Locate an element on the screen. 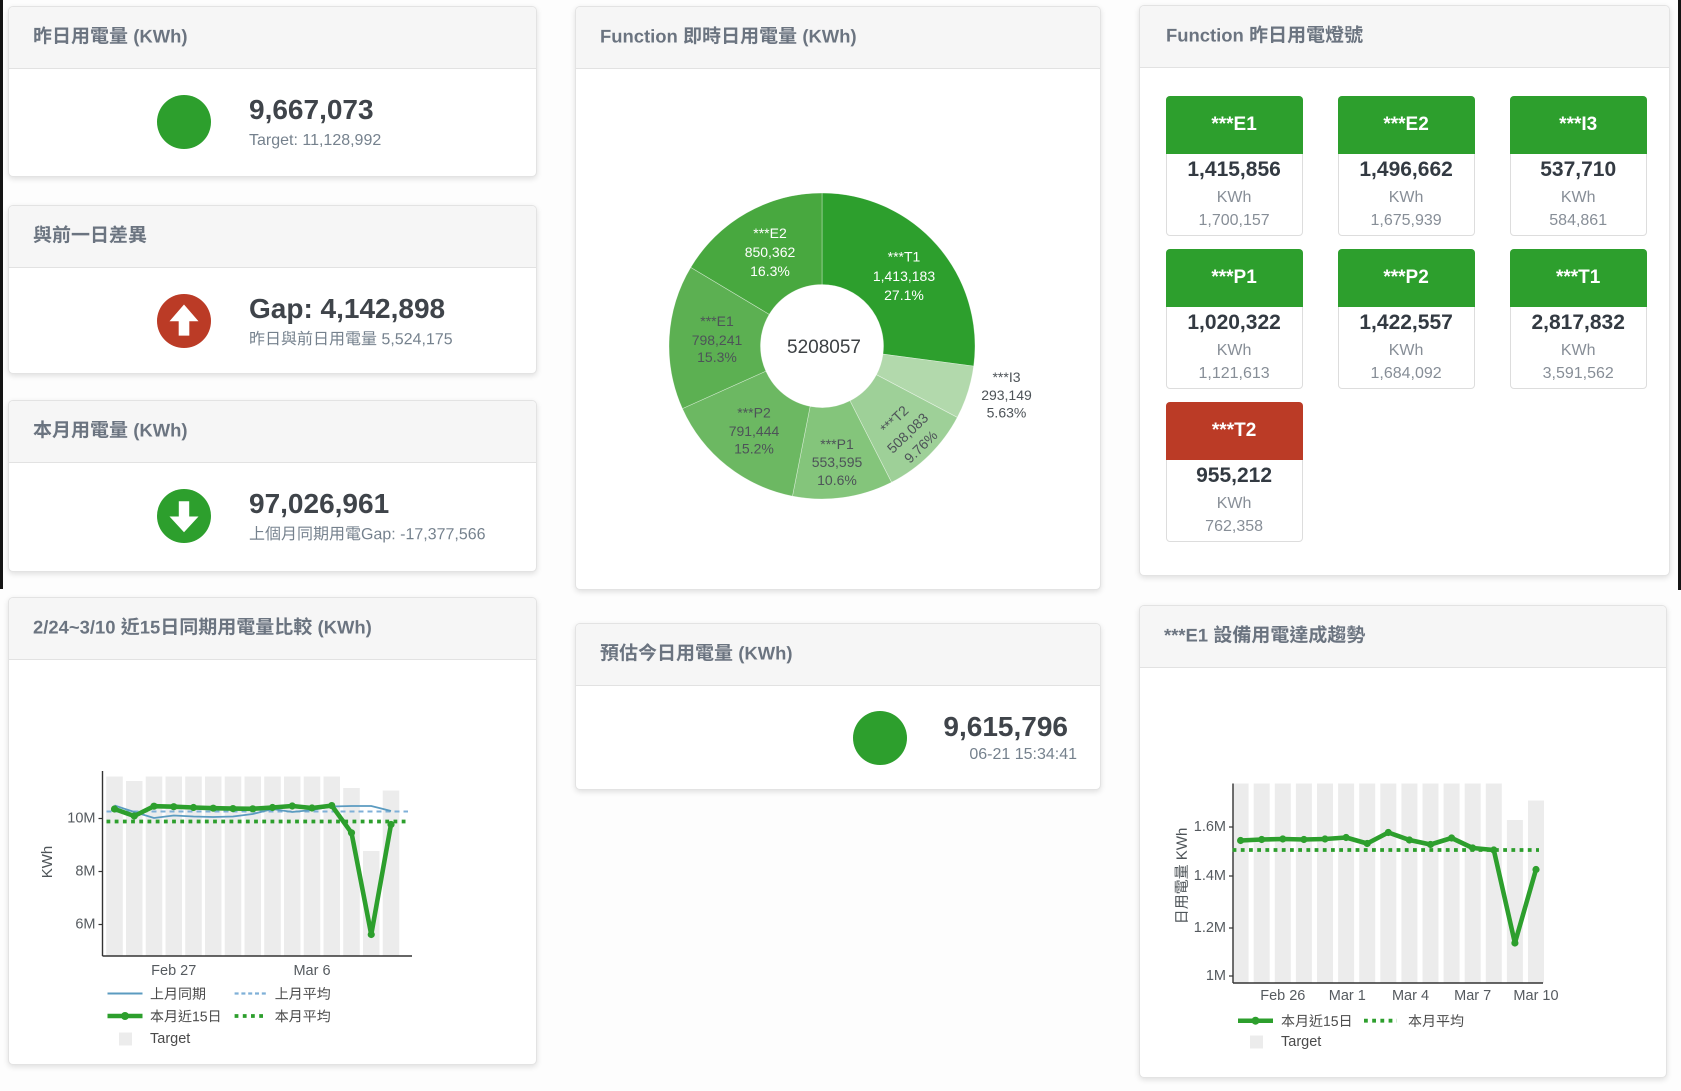 The image size is (1681, 1091). svg-text: 293,149 is located at coordinates (1006, 395).